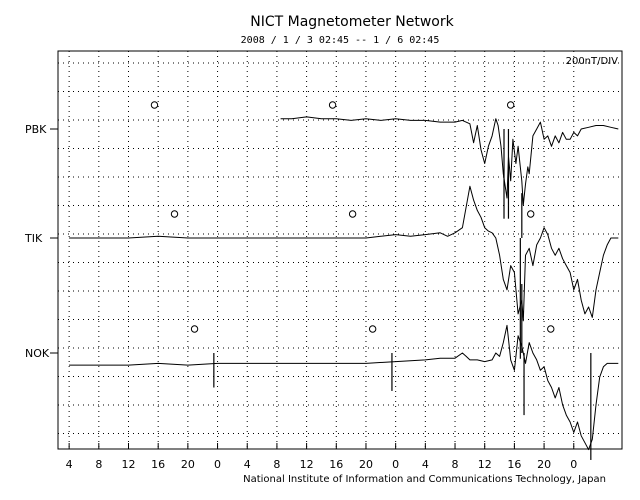 Image resolution: width=640 pixels, height=500 pixels. I want to click on station-trace, so click(449, 161).